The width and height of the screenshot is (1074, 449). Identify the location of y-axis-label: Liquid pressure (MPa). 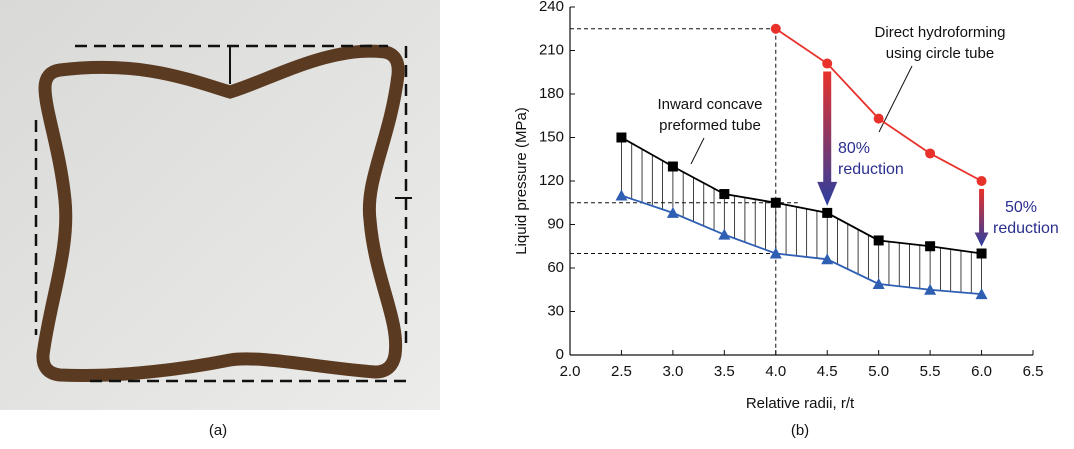
(521, 181).